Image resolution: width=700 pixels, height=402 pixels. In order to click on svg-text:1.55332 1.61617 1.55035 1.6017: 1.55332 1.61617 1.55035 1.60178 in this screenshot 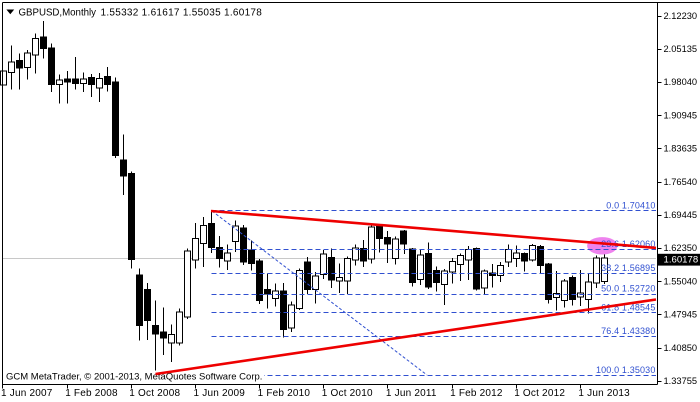, I will do `click(182, 12)`.